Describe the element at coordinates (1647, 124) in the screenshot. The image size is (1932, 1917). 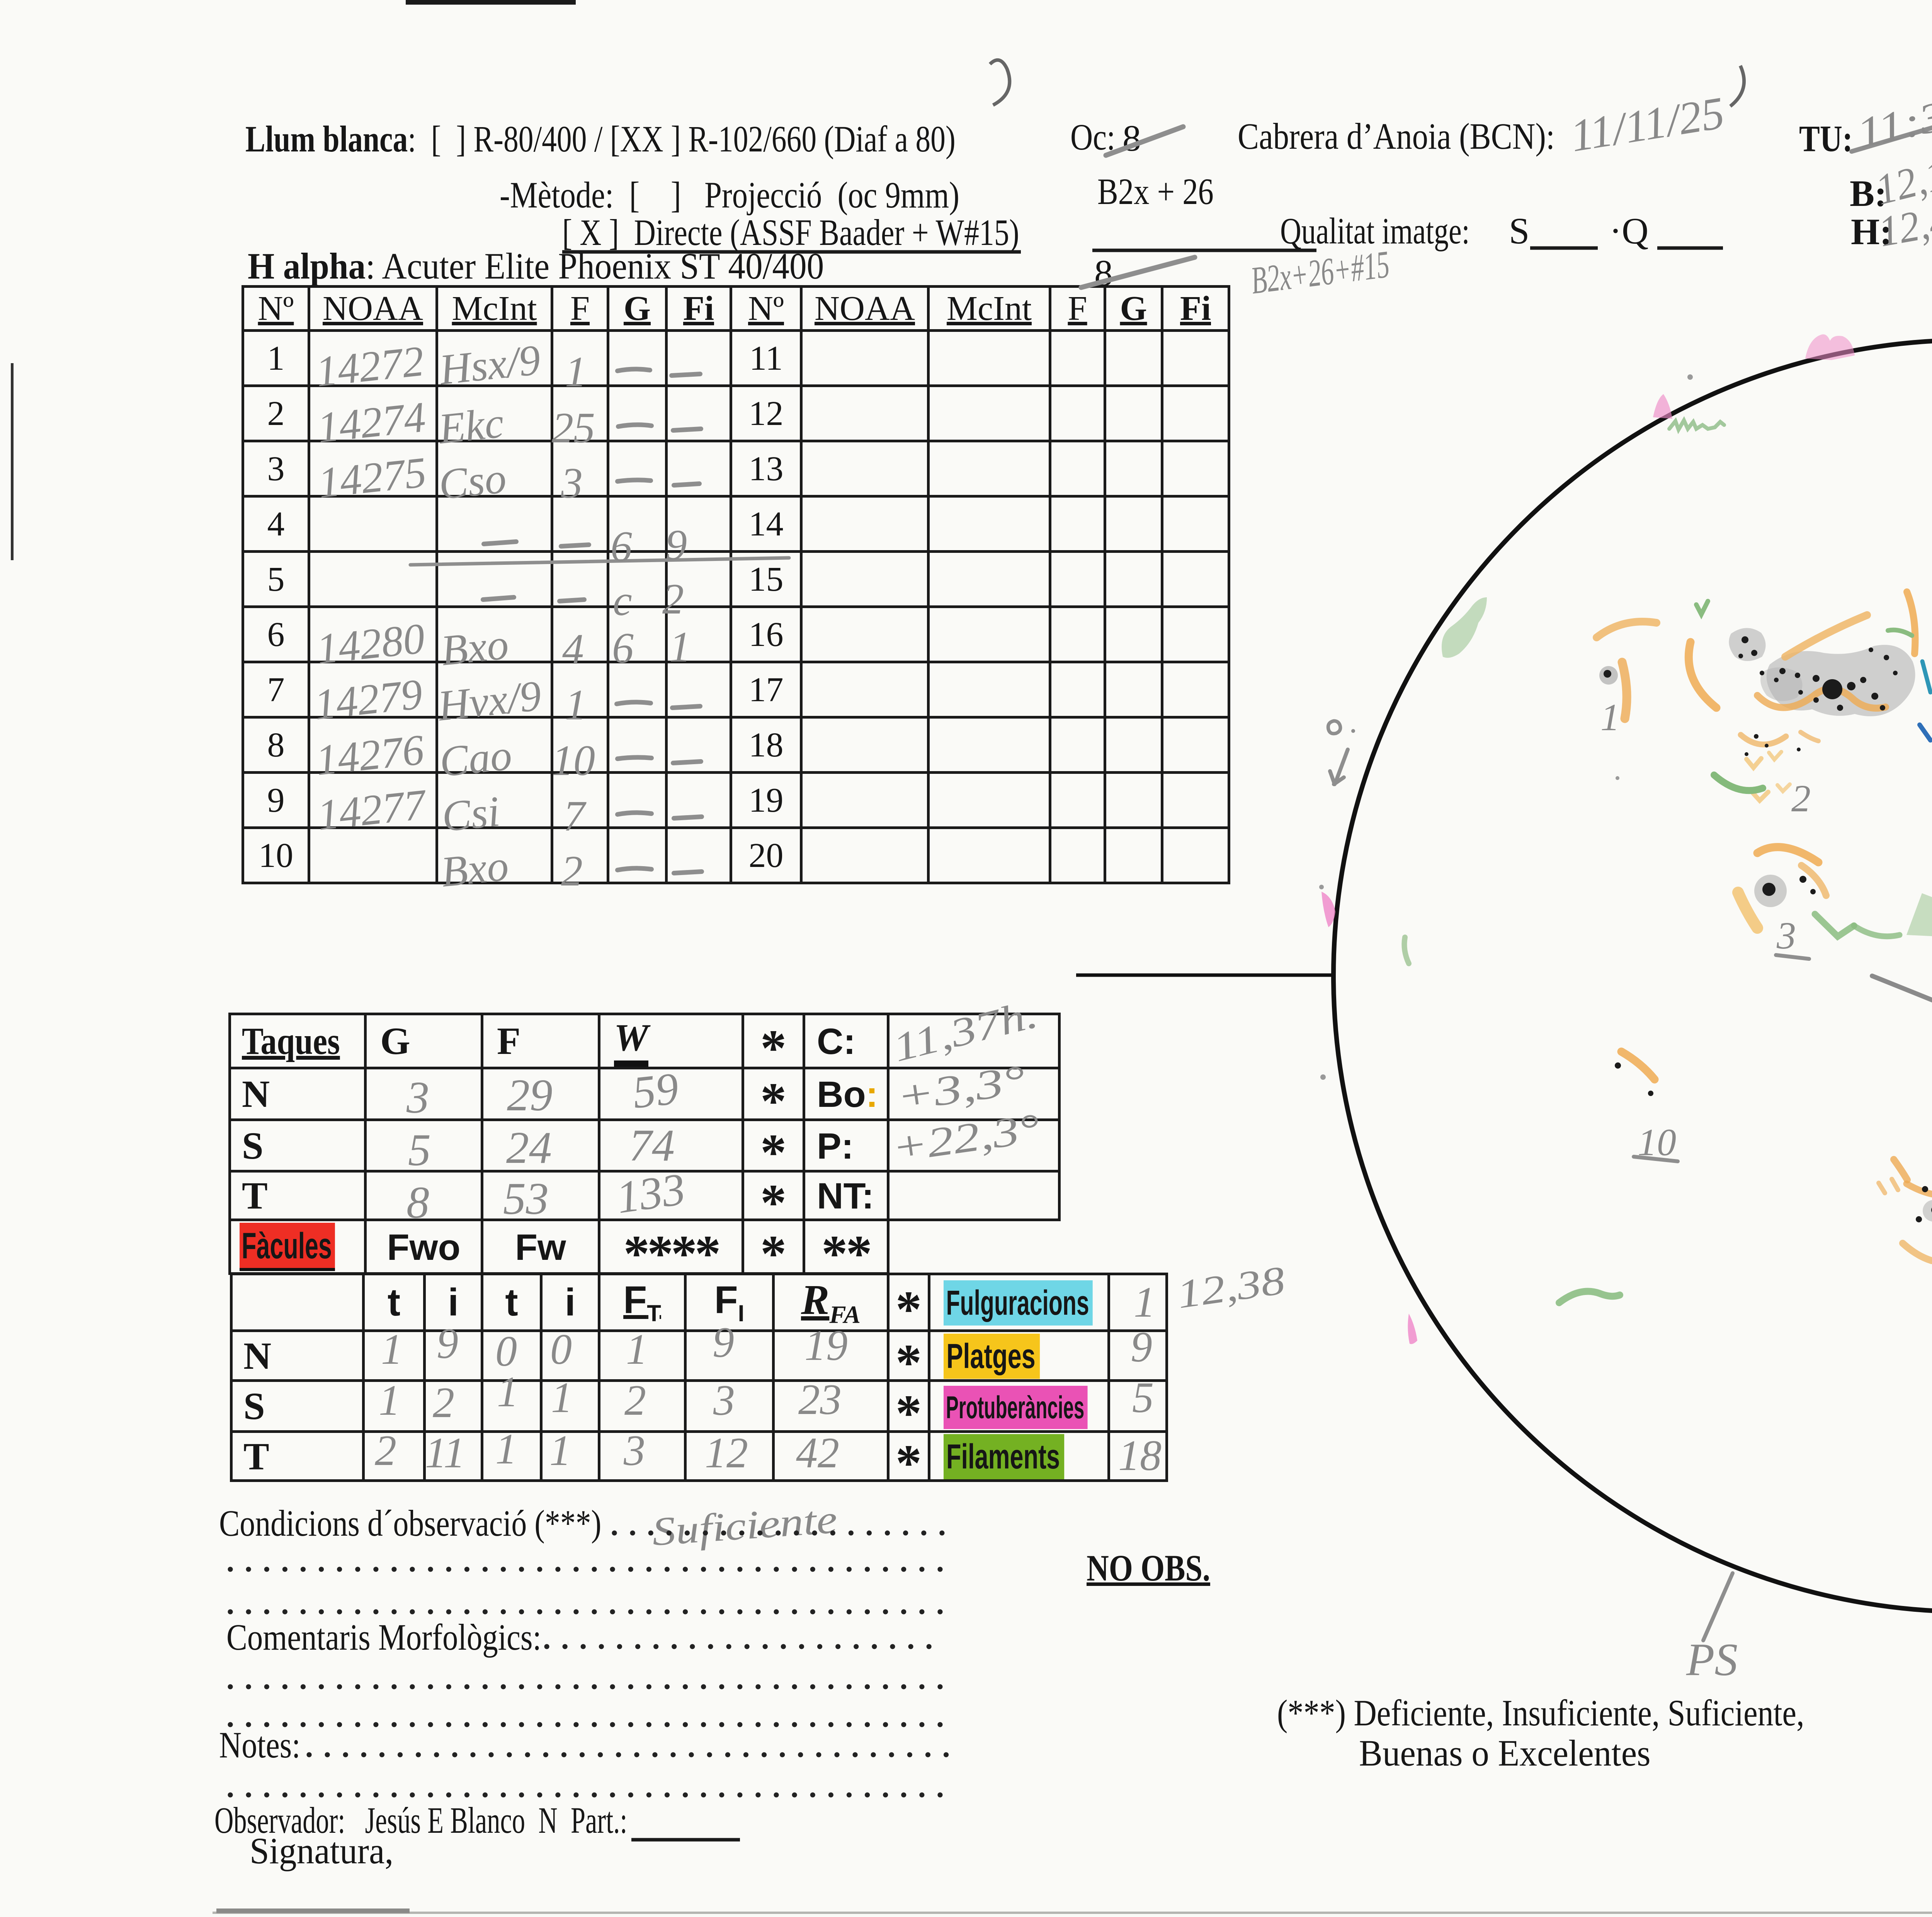
I see `svg-text: 11/11/25` at that location.